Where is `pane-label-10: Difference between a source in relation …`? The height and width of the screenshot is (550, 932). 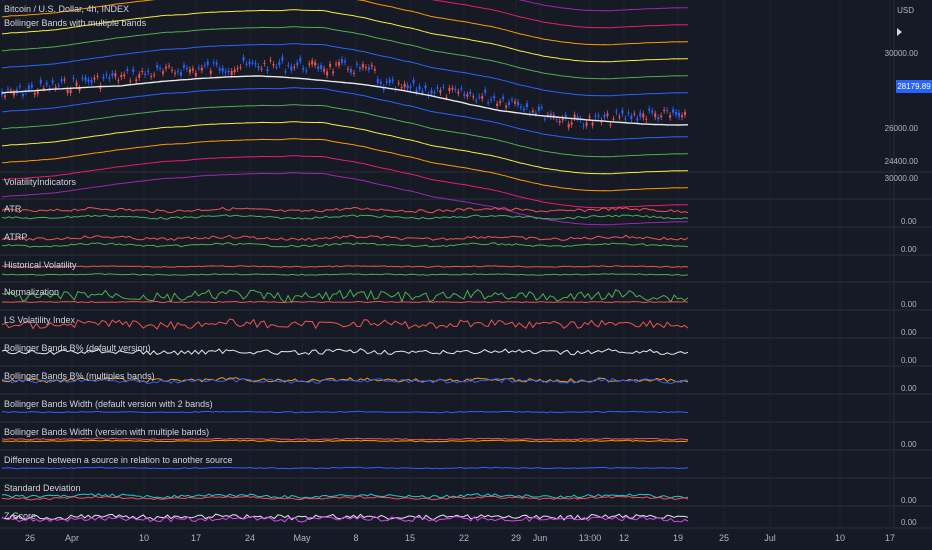
pane-label-10: Difference between a source in relation … is located at coordinates (118, 460).